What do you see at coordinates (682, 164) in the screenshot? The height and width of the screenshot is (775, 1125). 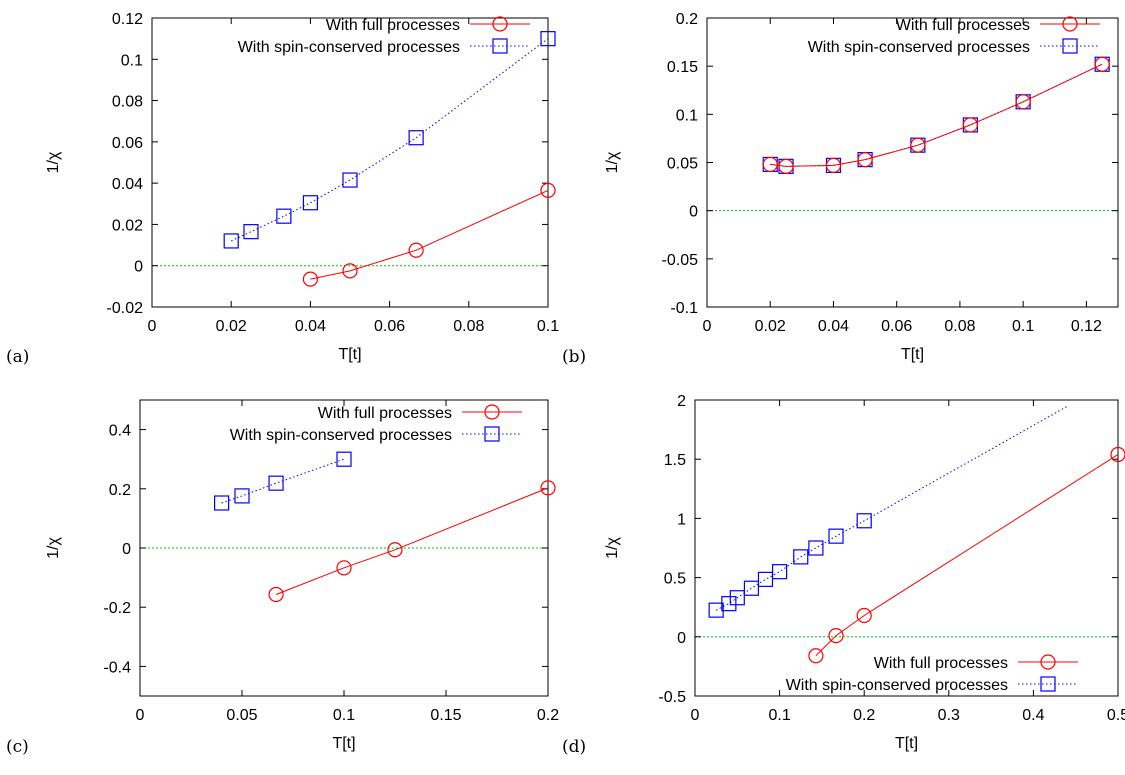 I see `y-tick-label: 0.05` at bounding box center [682, 164].